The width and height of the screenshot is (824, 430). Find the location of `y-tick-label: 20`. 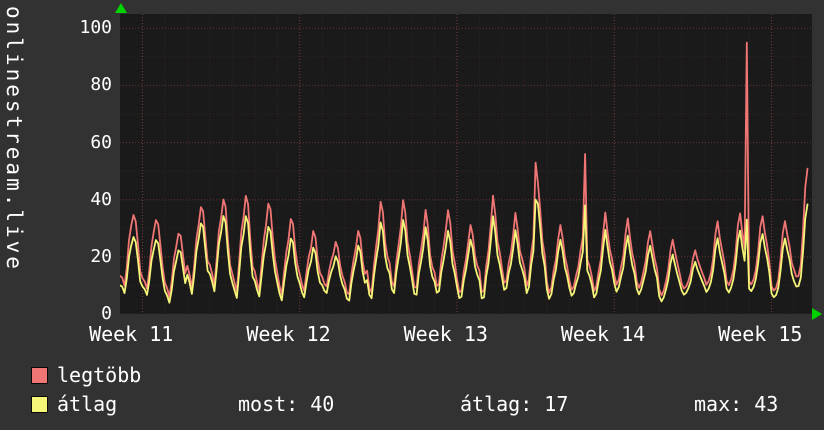

y-tick-label: 20 is located at coordinates (101, 256).